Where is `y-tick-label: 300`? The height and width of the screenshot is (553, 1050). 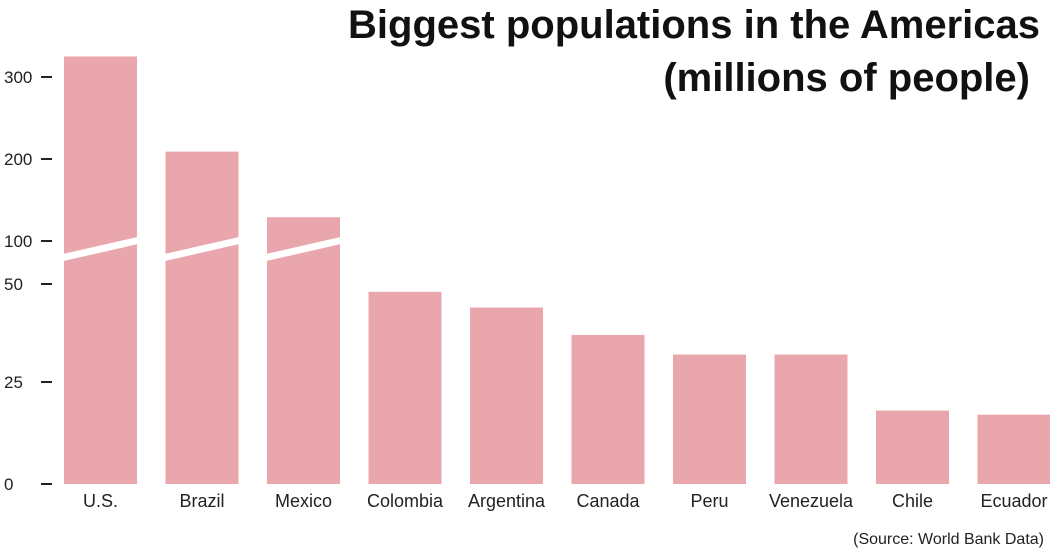 y-tick-label: 300 is located at coordinates (18, 77).